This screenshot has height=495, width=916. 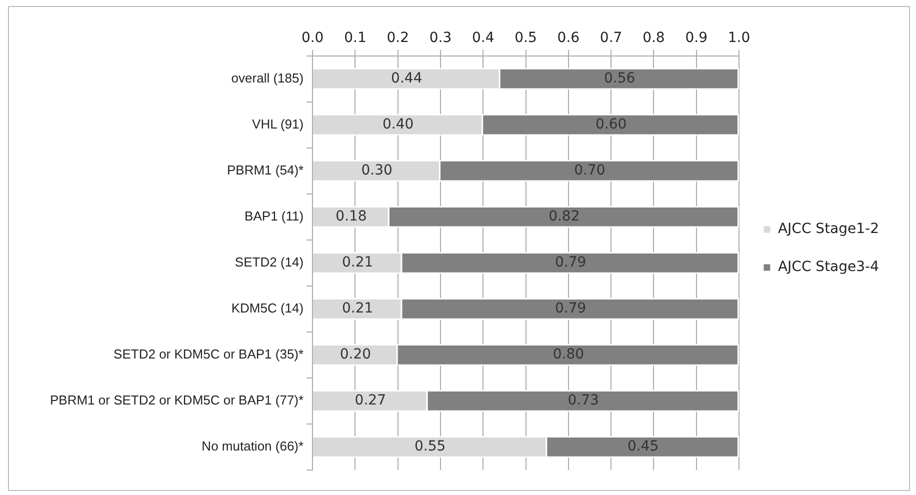 What do you see at coordinates (611, 38) in the screenshot?
I see `x-tick-label: 0.7` at bounding box center [611, 38].